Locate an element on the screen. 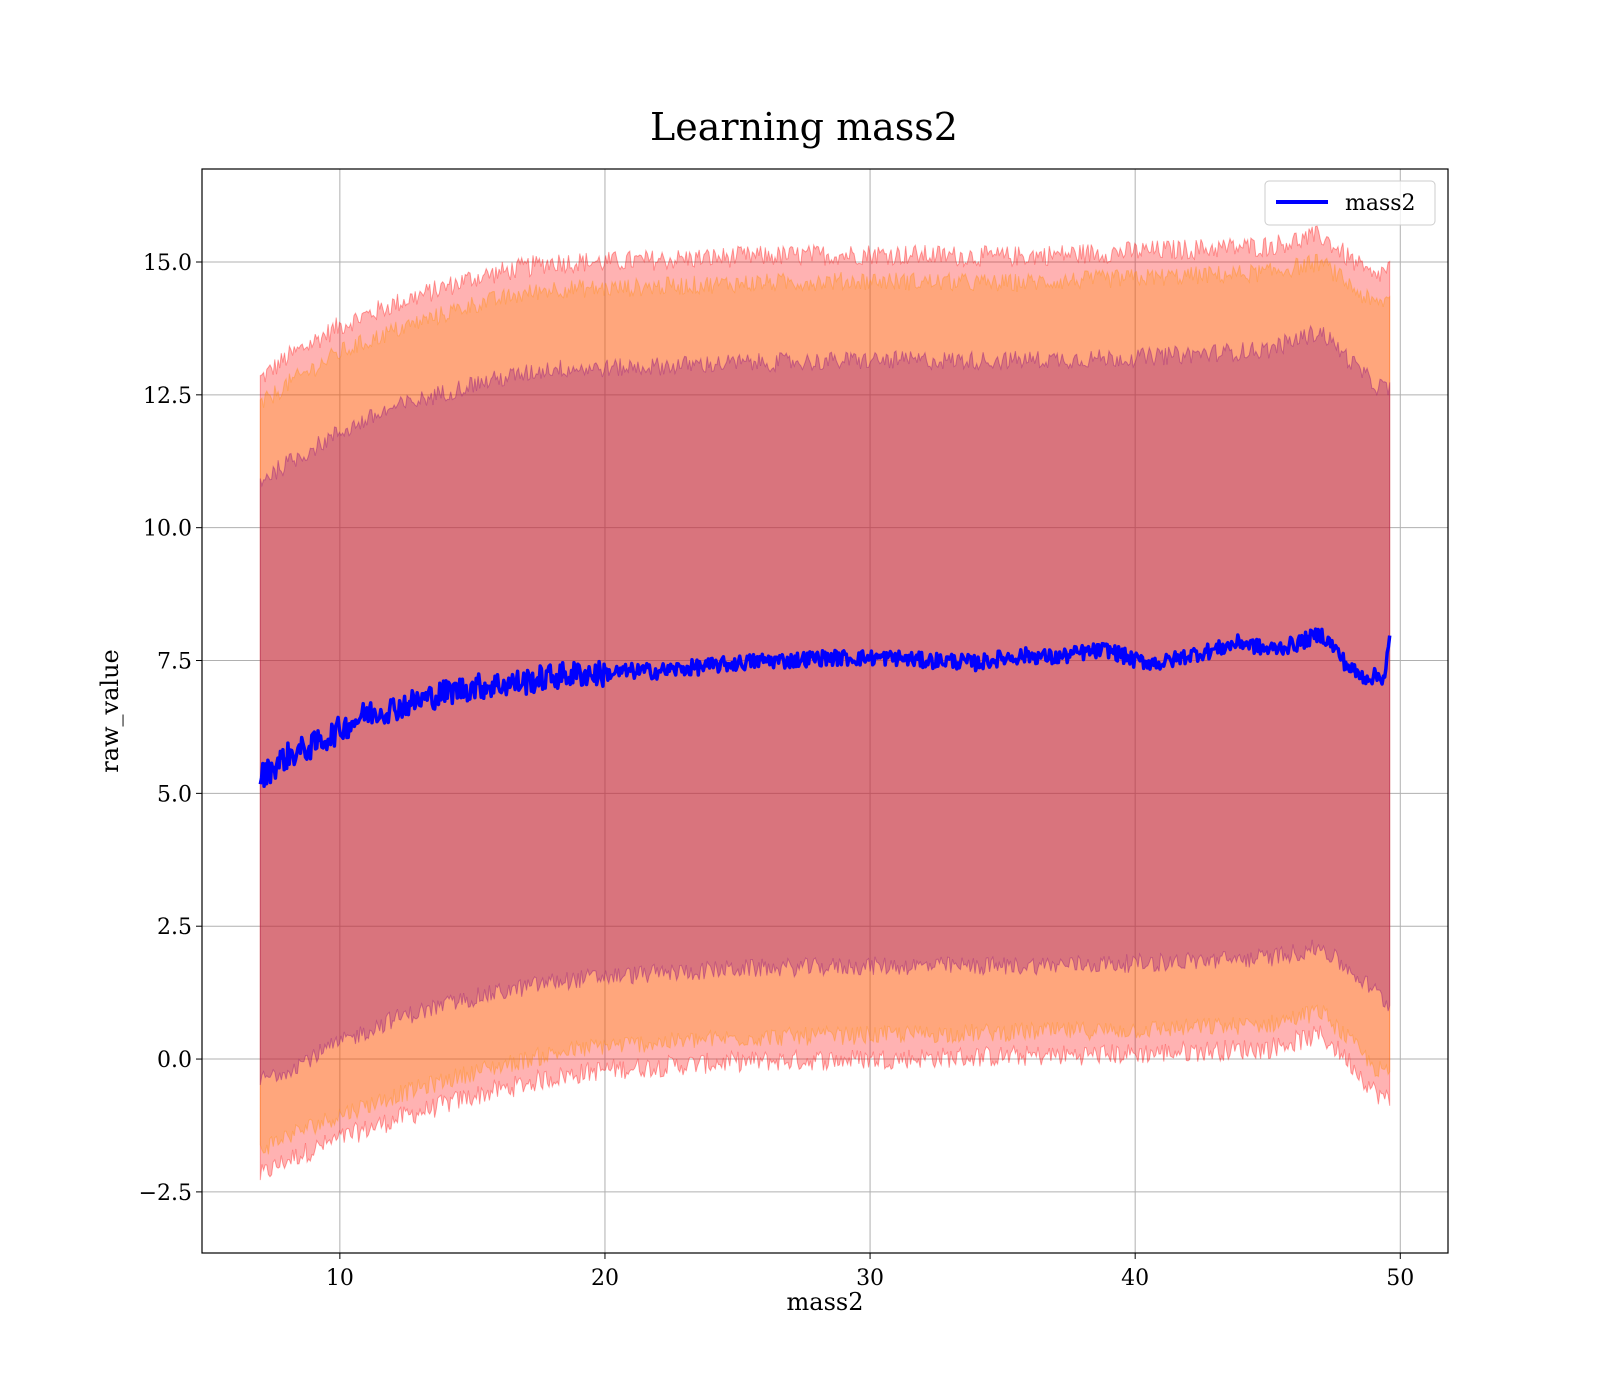  chart-title: Learning mass2 is located at coordinates (804, 127).